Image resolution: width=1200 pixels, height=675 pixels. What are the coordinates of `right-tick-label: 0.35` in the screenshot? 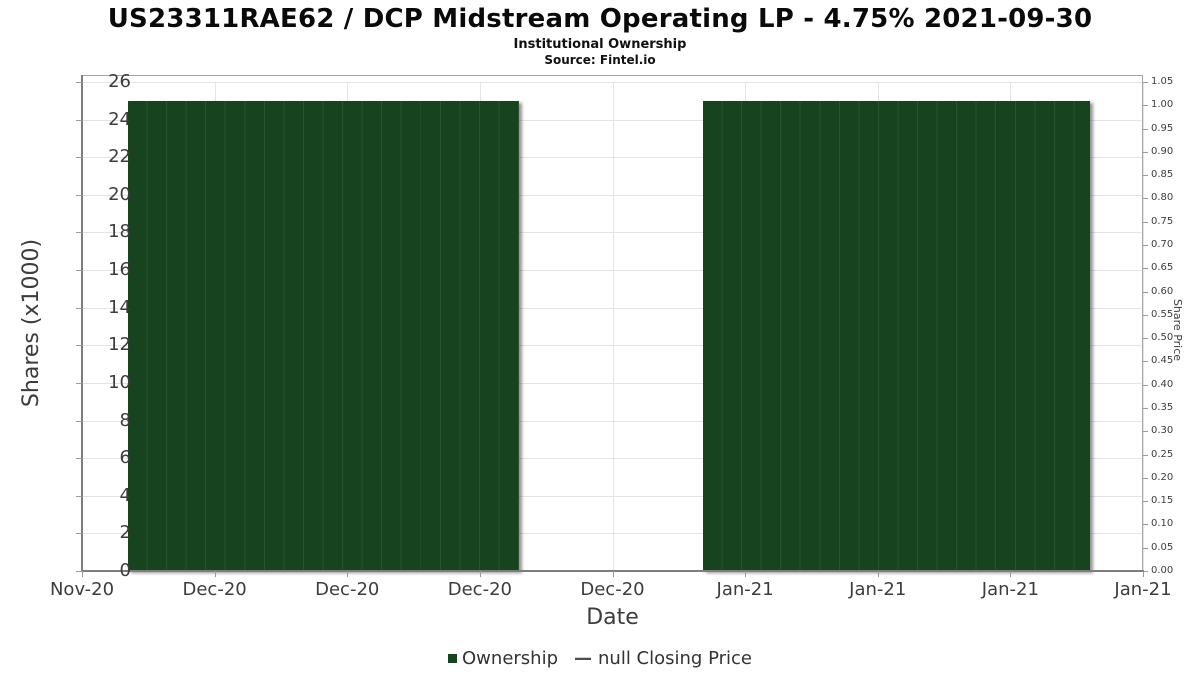 It's located at (1162, 407).